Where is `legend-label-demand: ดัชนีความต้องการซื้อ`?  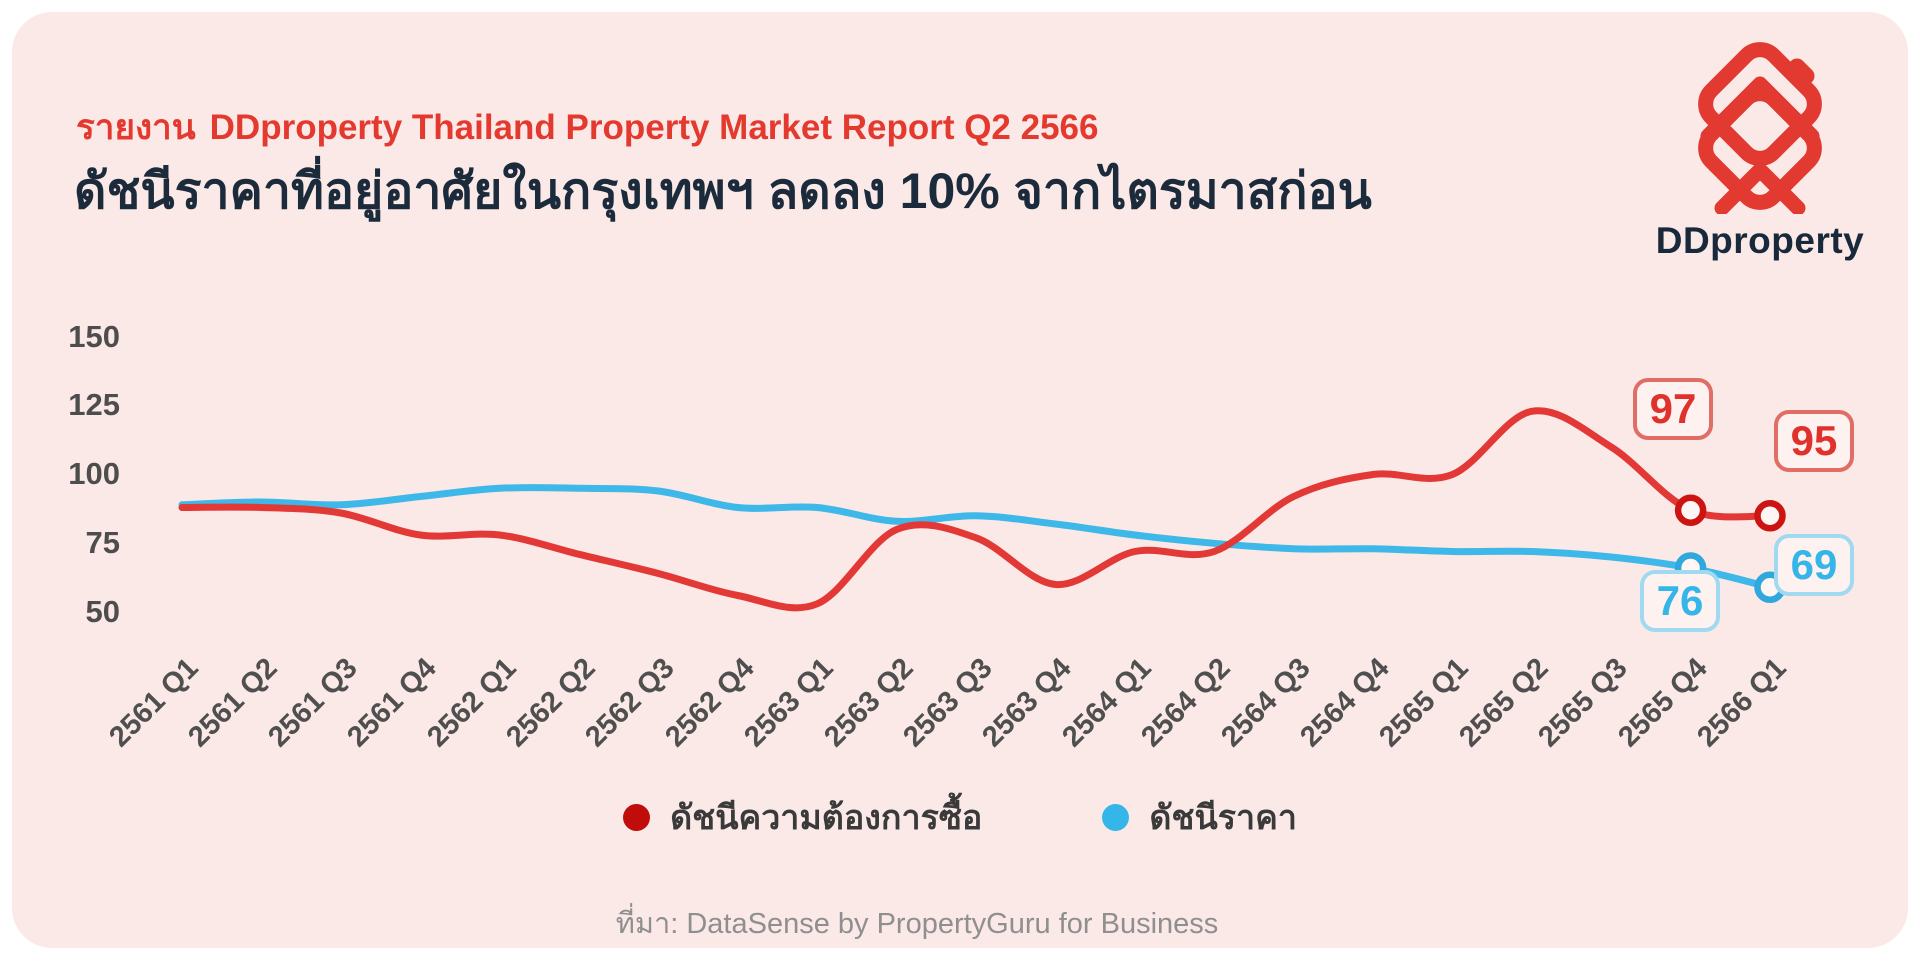
legend-label-demand: ดัชนีความต้องการซื้อ is located at coordinates (826, 818).